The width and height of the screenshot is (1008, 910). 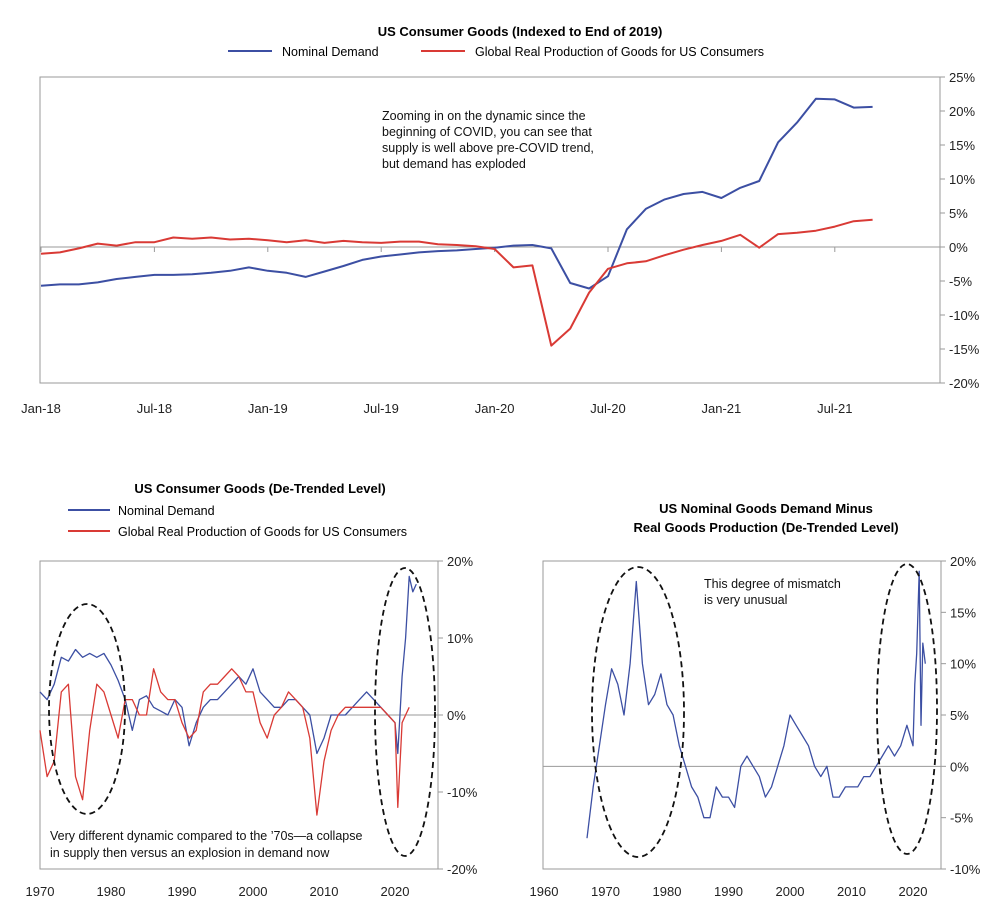 What do you see at coordinates (41, 408) in the screenshot?
I see `x-tick-label: Jan-18` at bounding box center [41, 408].